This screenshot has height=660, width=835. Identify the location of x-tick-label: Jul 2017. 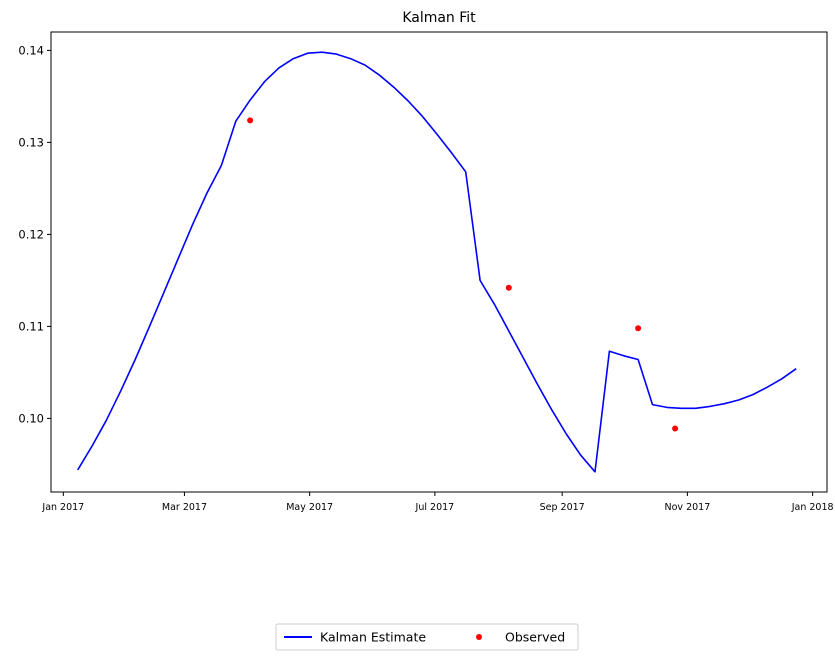
(435, 507).